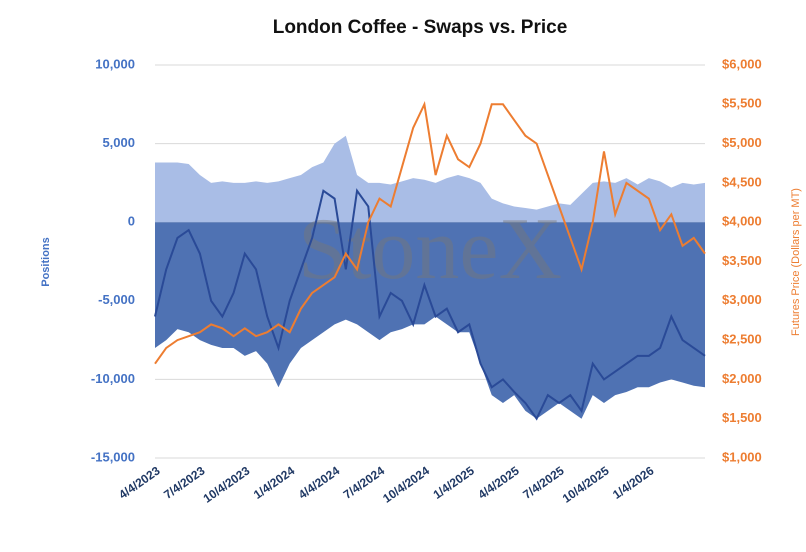  I want to click on x-tick-label: 10/4/2023, so click(227, 484).